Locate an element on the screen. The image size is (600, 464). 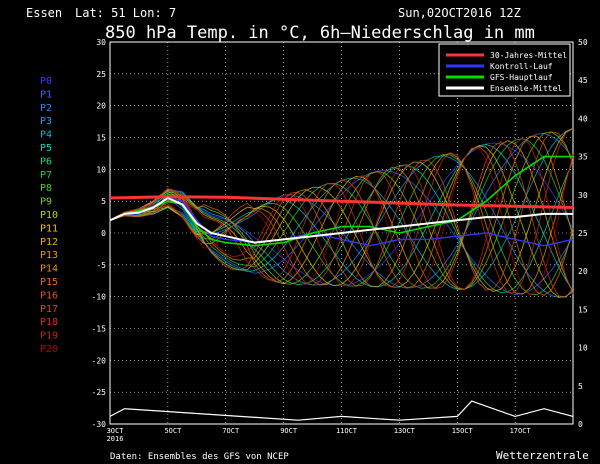
member-label-P9: P9 is located at coordinates (46, 202).